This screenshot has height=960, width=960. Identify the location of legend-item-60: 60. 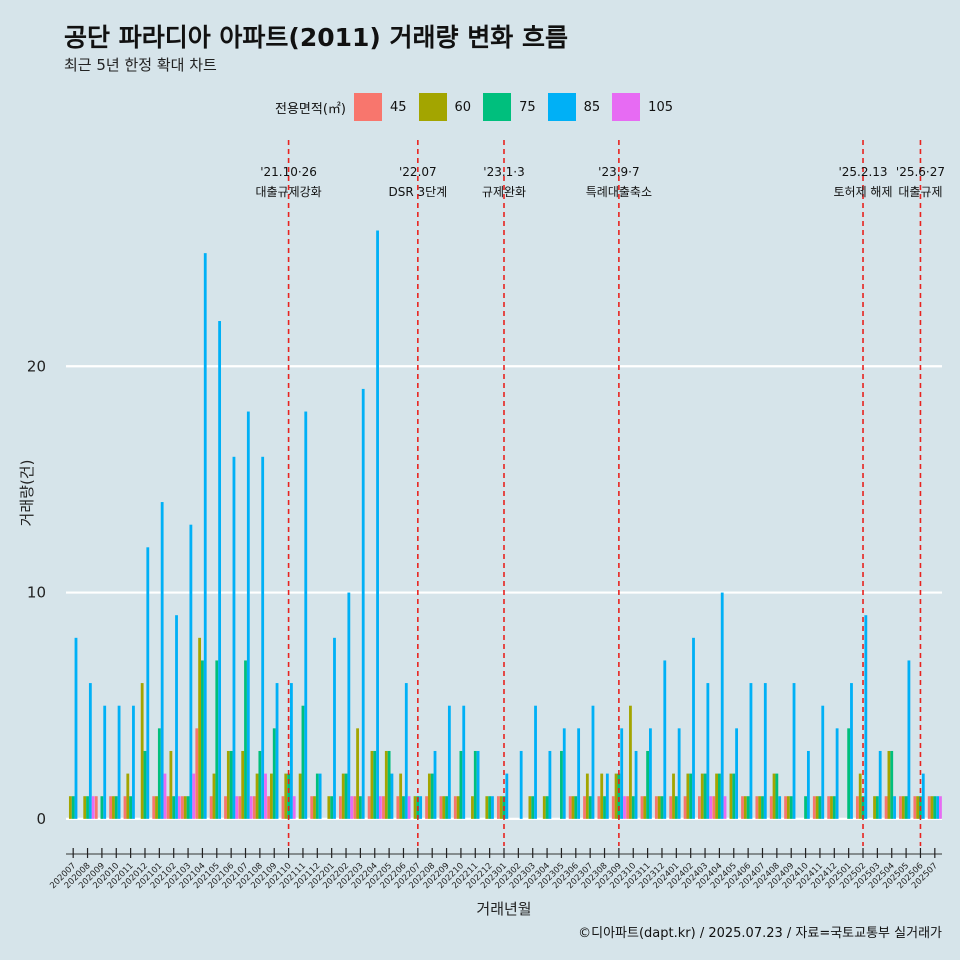
(444, 107).